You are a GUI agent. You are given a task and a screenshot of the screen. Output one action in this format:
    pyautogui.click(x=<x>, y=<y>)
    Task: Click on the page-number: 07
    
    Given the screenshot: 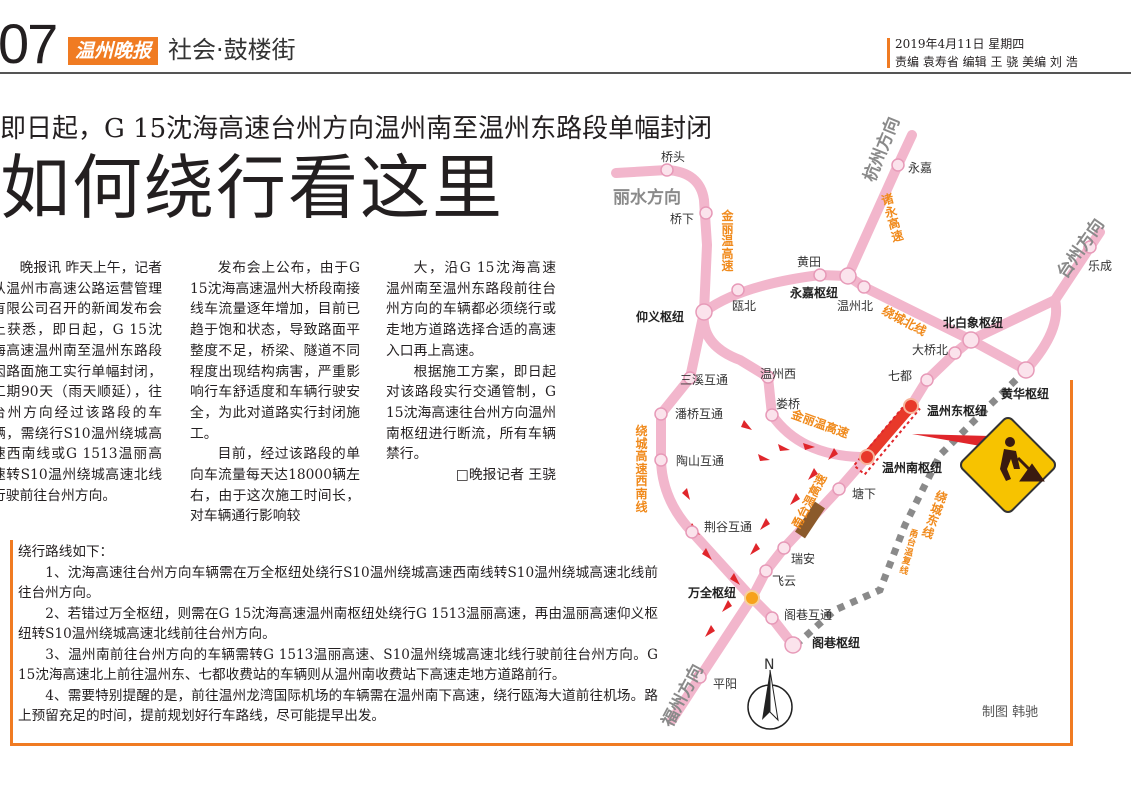 What is the action you would take?
    pyautogui.click(x=29, y=43)
    